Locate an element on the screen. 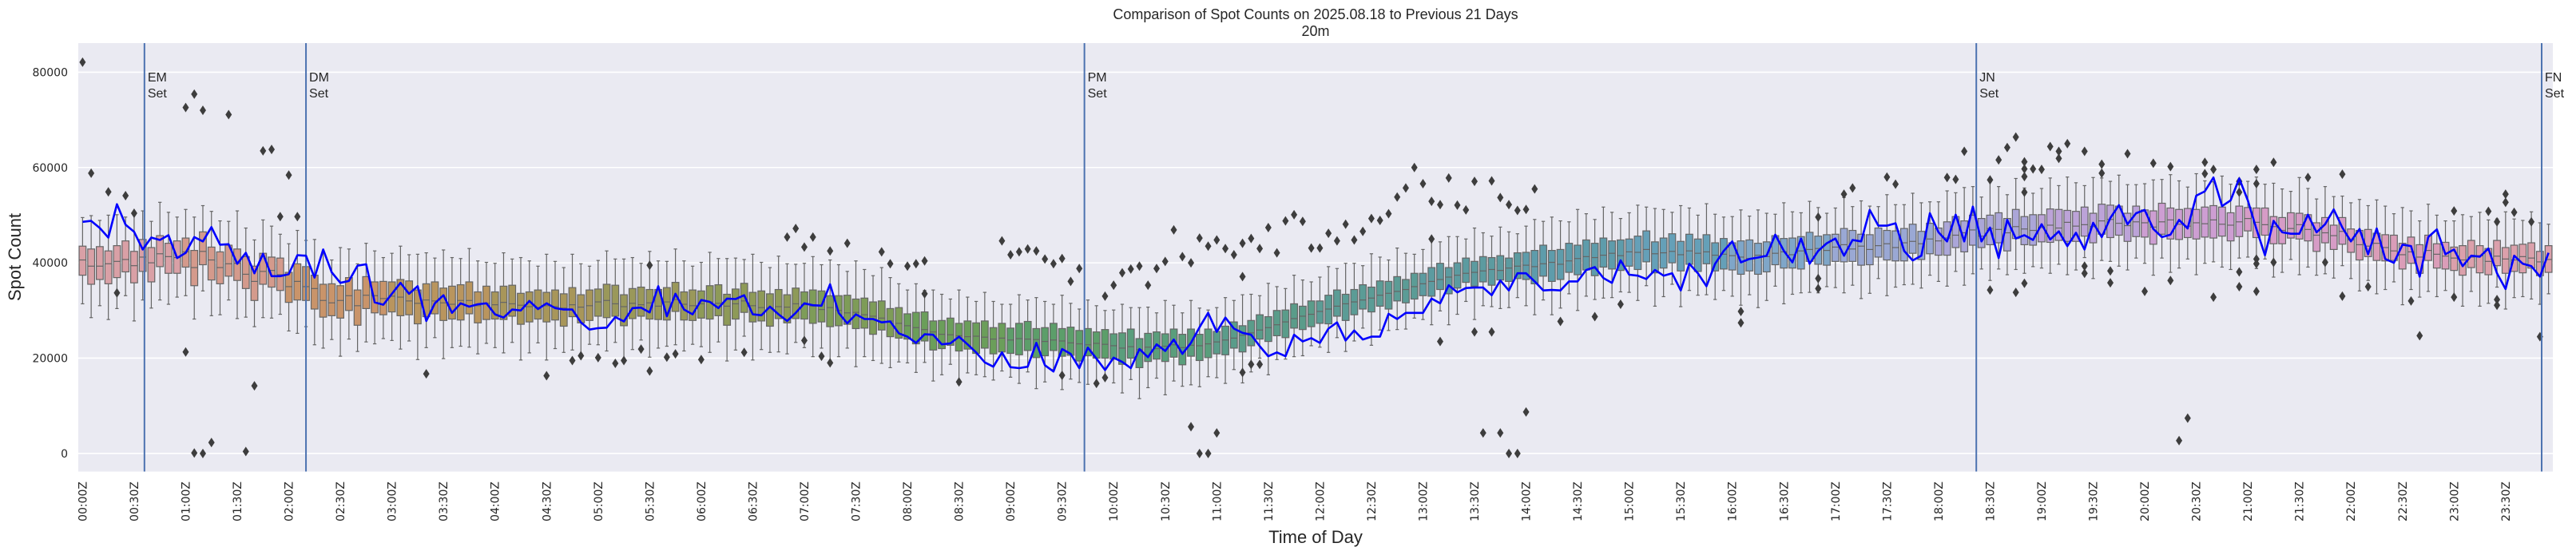 The image size is (2576, 555). event-marker-label: Set is located at coordinates (1098, 94).